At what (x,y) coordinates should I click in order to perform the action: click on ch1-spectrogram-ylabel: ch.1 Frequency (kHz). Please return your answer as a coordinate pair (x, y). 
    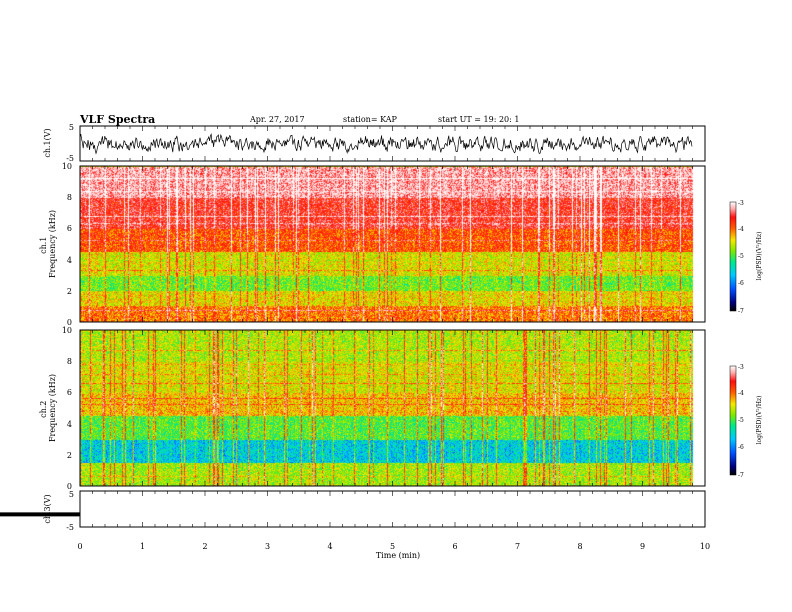
    Looking at the image, I should click on (48, 244).